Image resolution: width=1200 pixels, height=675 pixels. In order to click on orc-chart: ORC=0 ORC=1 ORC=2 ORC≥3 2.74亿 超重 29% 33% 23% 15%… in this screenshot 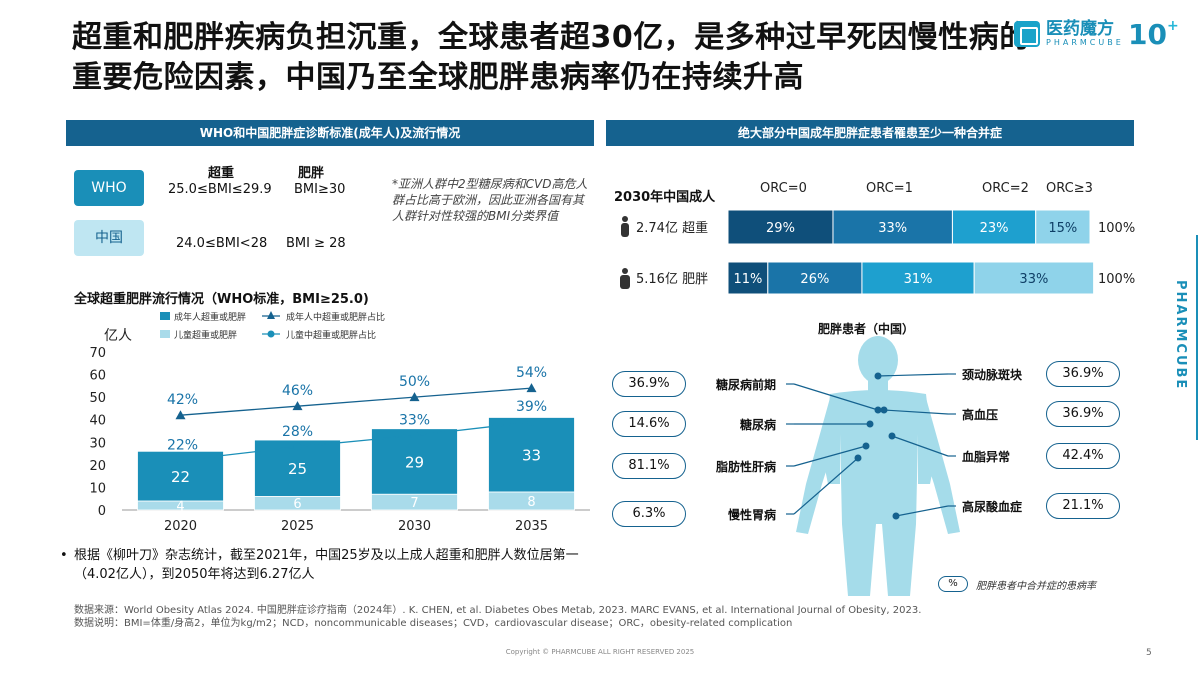, I will do `click(877, 238)`.